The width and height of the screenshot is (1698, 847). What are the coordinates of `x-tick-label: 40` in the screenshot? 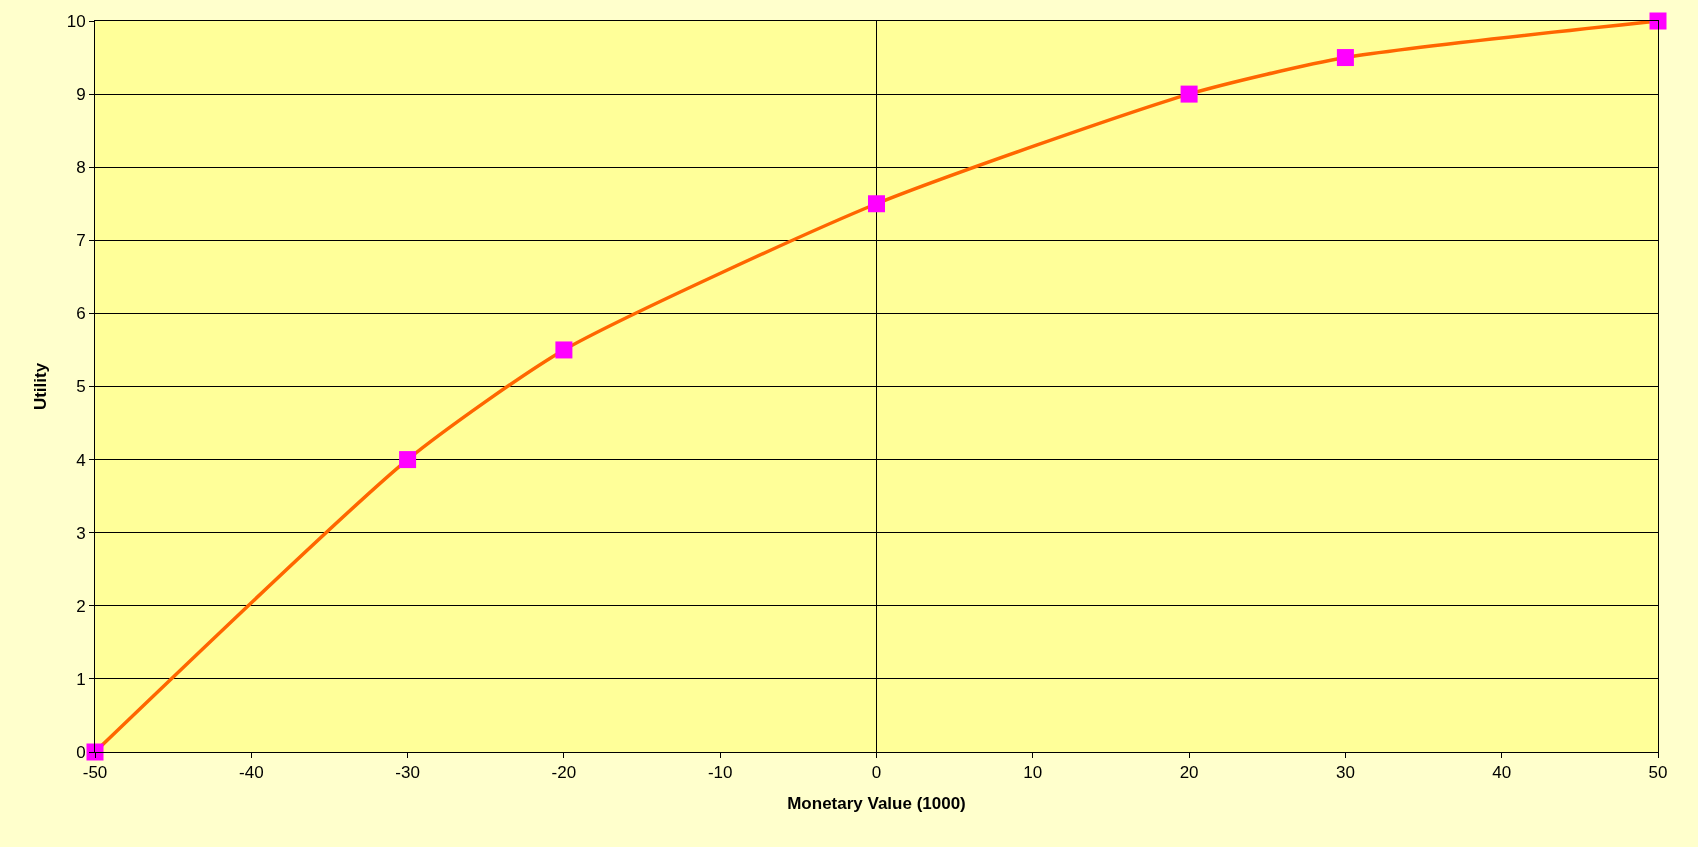 It's located at (1502, 773).